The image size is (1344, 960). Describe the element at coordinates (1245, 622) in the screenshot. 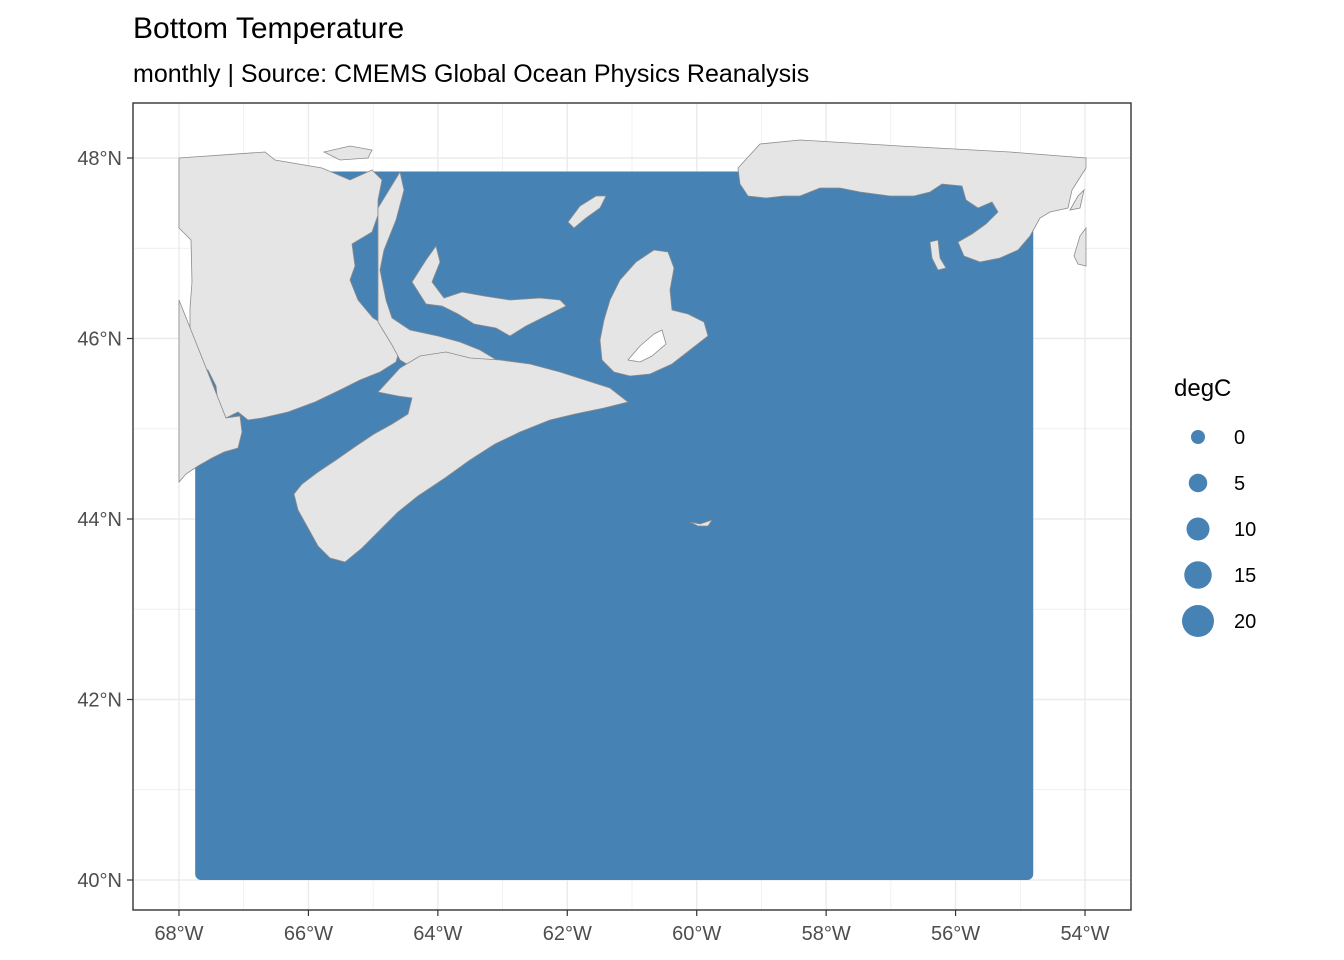

I see `legend-label: 20` at that location.